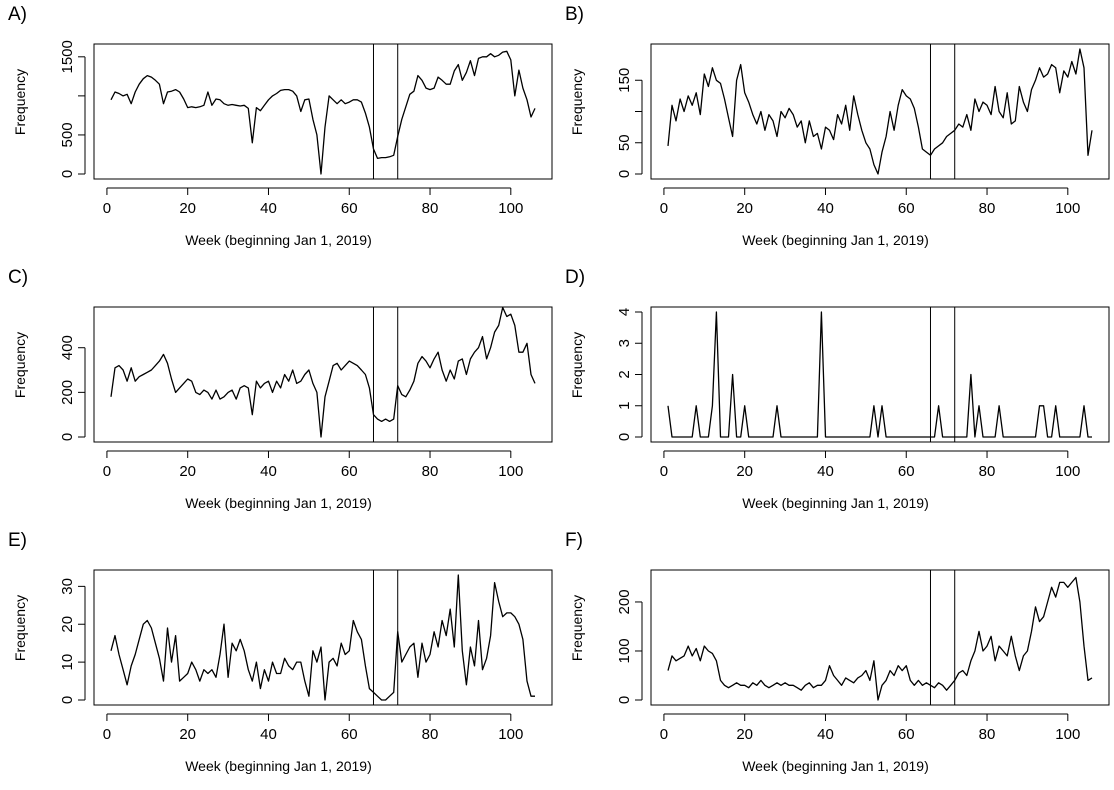 The image size is (1114, 790). I want to click on y-tick-label: 3, so click(624, 343).